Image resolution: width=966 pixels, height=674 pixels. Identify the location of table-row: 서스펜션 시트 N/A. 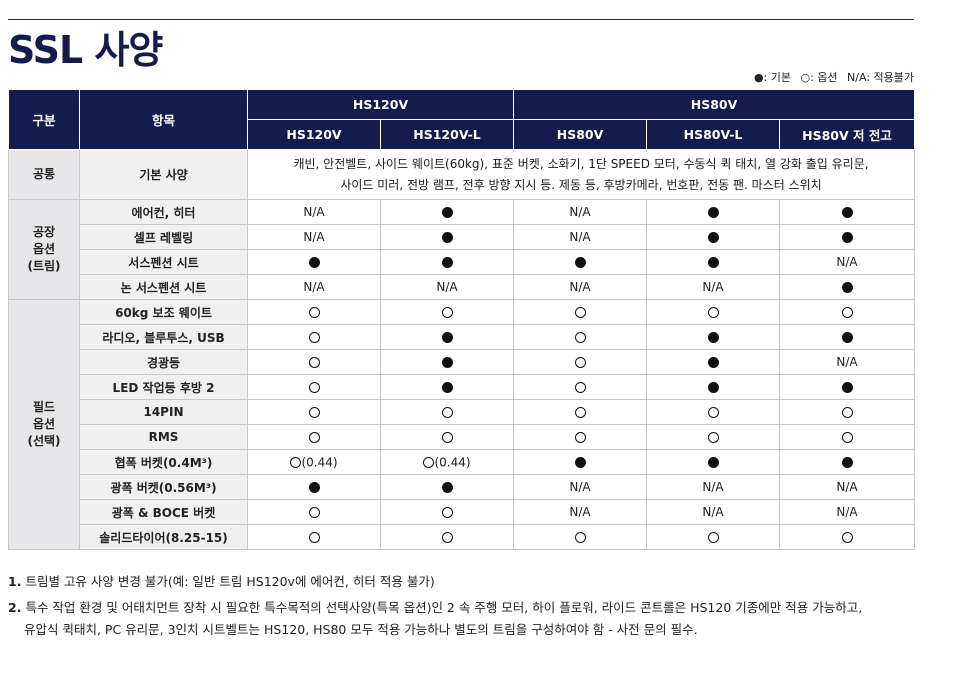
(462, 262).